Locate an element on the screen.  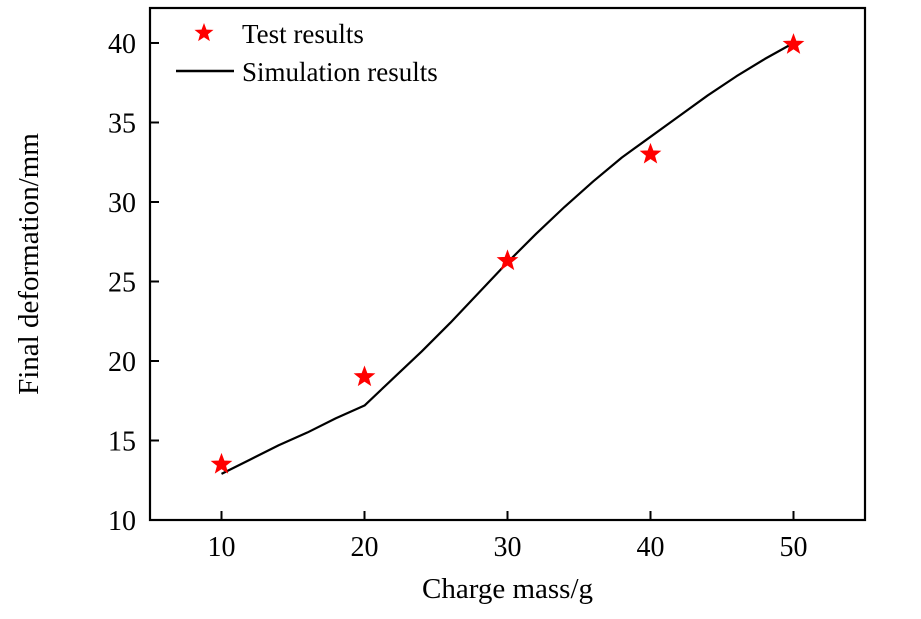
y-tick-label: 10 is located at coordinates (122, 521).